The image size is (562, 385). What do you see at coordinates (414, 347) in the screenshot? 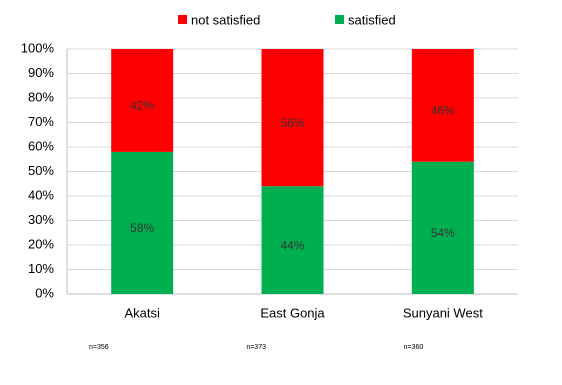
I see `annotation: n=360` at bounding box center [414, 347].